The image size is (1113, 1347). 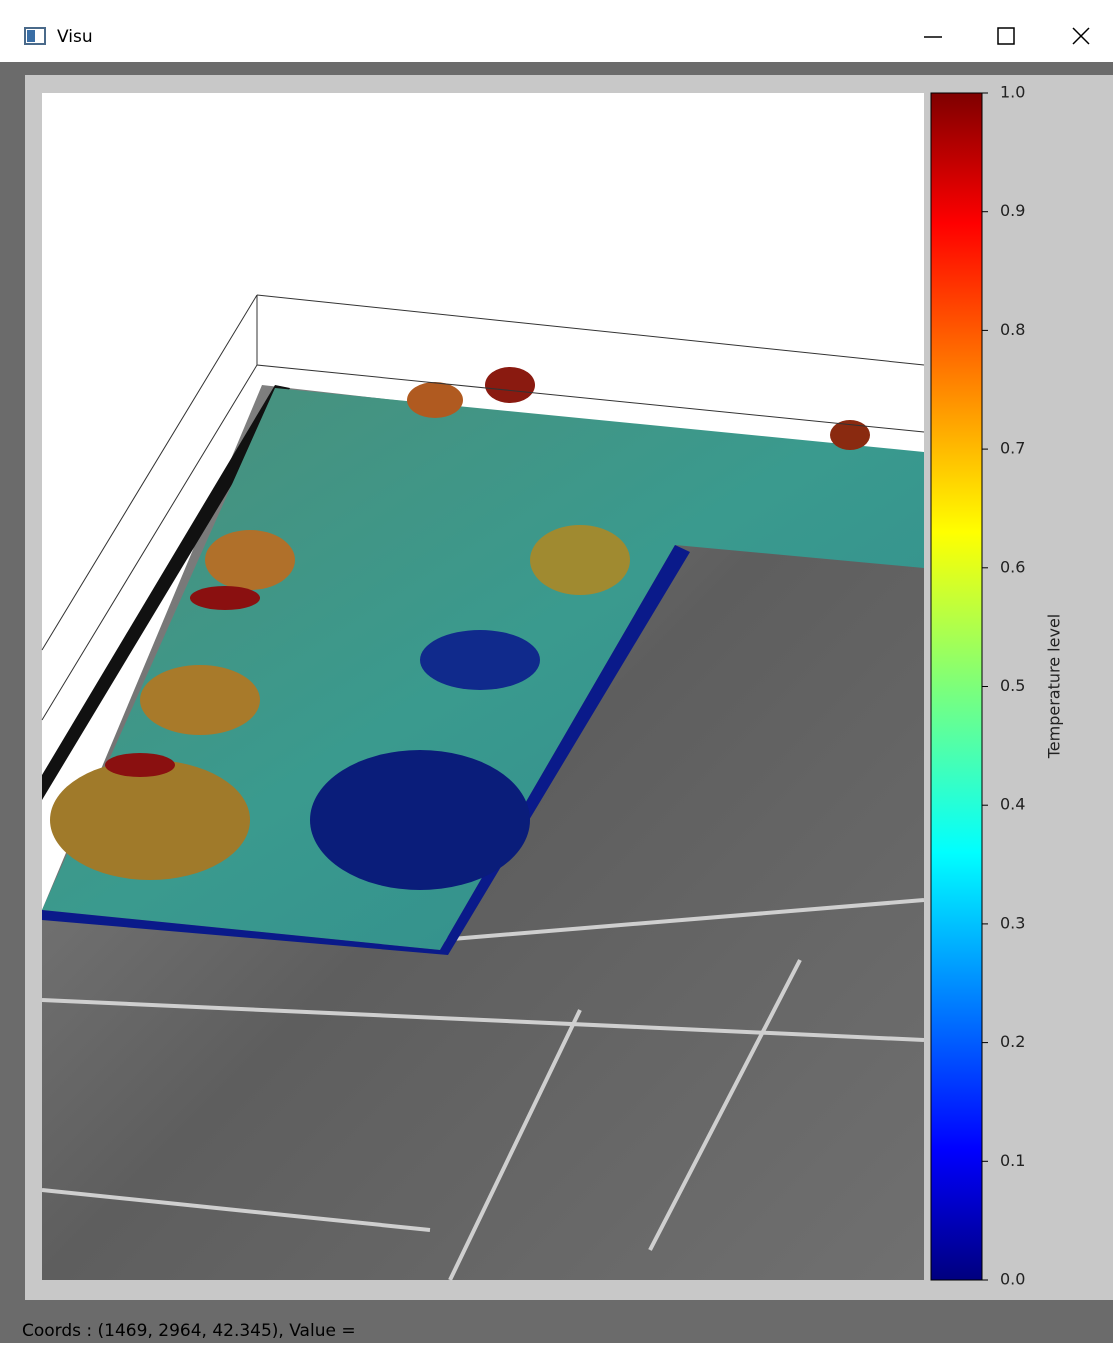 What do you see at coordinates (1012, 1160) in the screenshot?
I see `tick-label: 0.1` at bounding box center [1012, 1160].